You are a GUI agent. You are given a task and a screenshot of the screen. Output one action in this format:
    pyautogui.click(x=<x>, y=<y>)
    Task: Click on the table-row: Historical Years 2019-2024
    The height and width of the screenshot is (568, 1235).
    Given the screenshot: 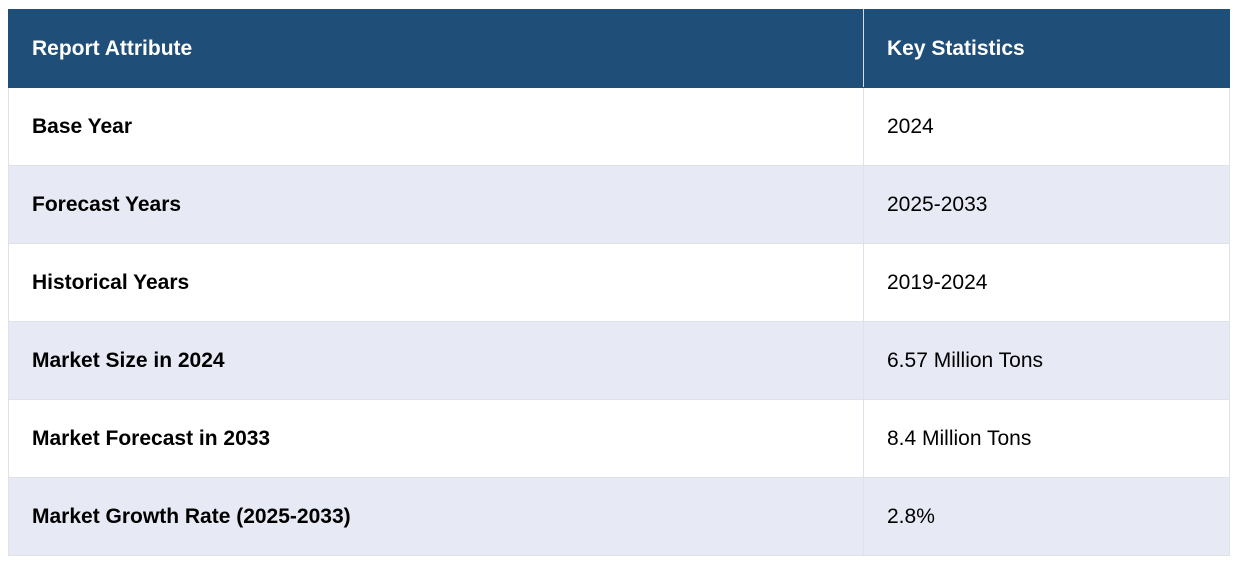 What is the action you would take?
    pyautogui.click(x=619, y=282)
    